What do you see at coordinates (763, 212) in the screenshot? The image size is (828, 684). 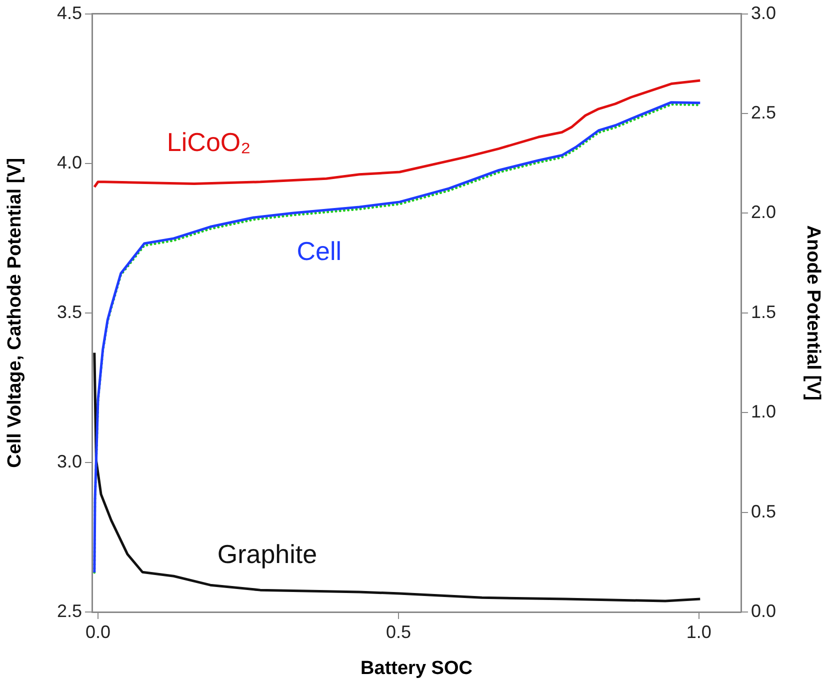 I see `y2-tick-label: 2.0` at bounding box center [763, 212].